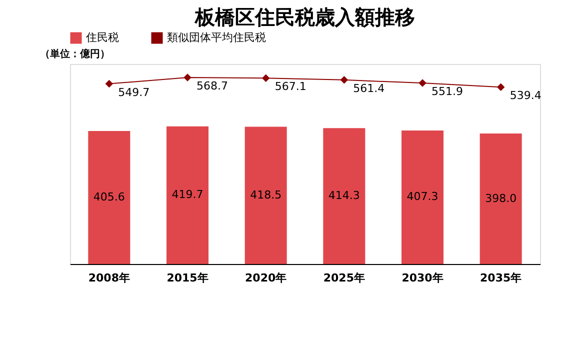 The image size is (587, 344). I want to click on x-tick-label: 2008年, so click(109, 278).